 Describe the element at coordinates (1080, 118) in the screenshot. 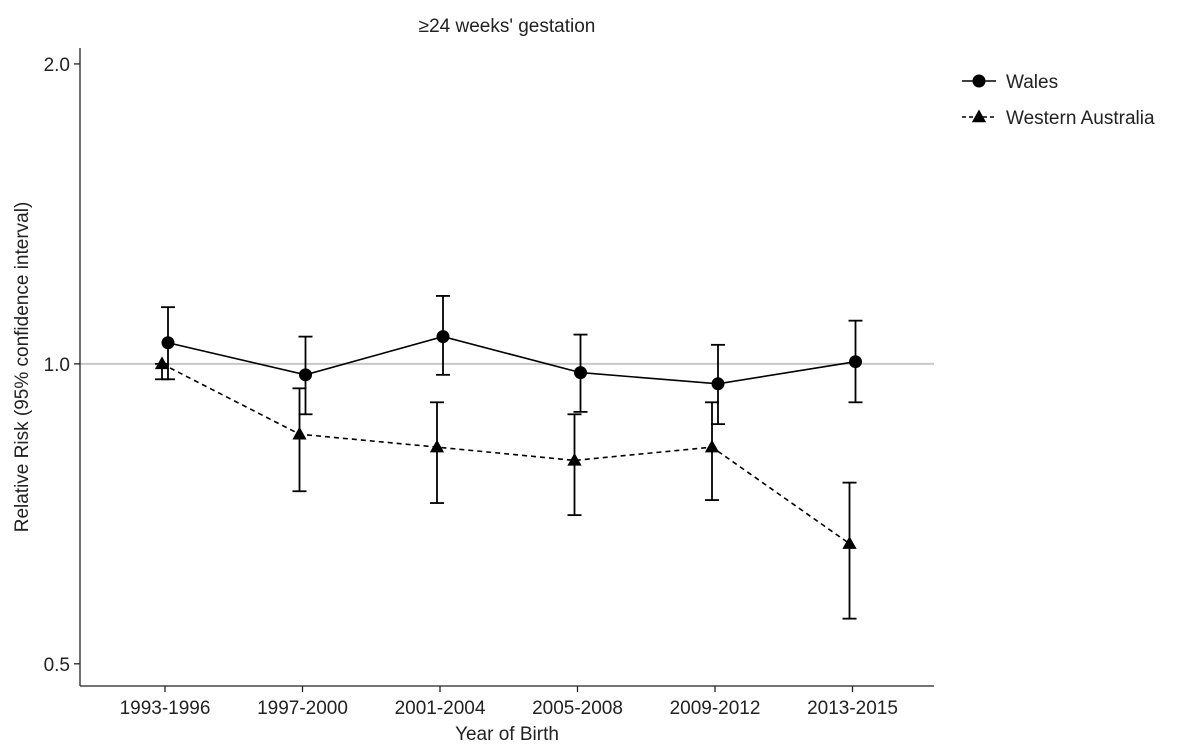

I see `legend-label: Western Australia` at that location.